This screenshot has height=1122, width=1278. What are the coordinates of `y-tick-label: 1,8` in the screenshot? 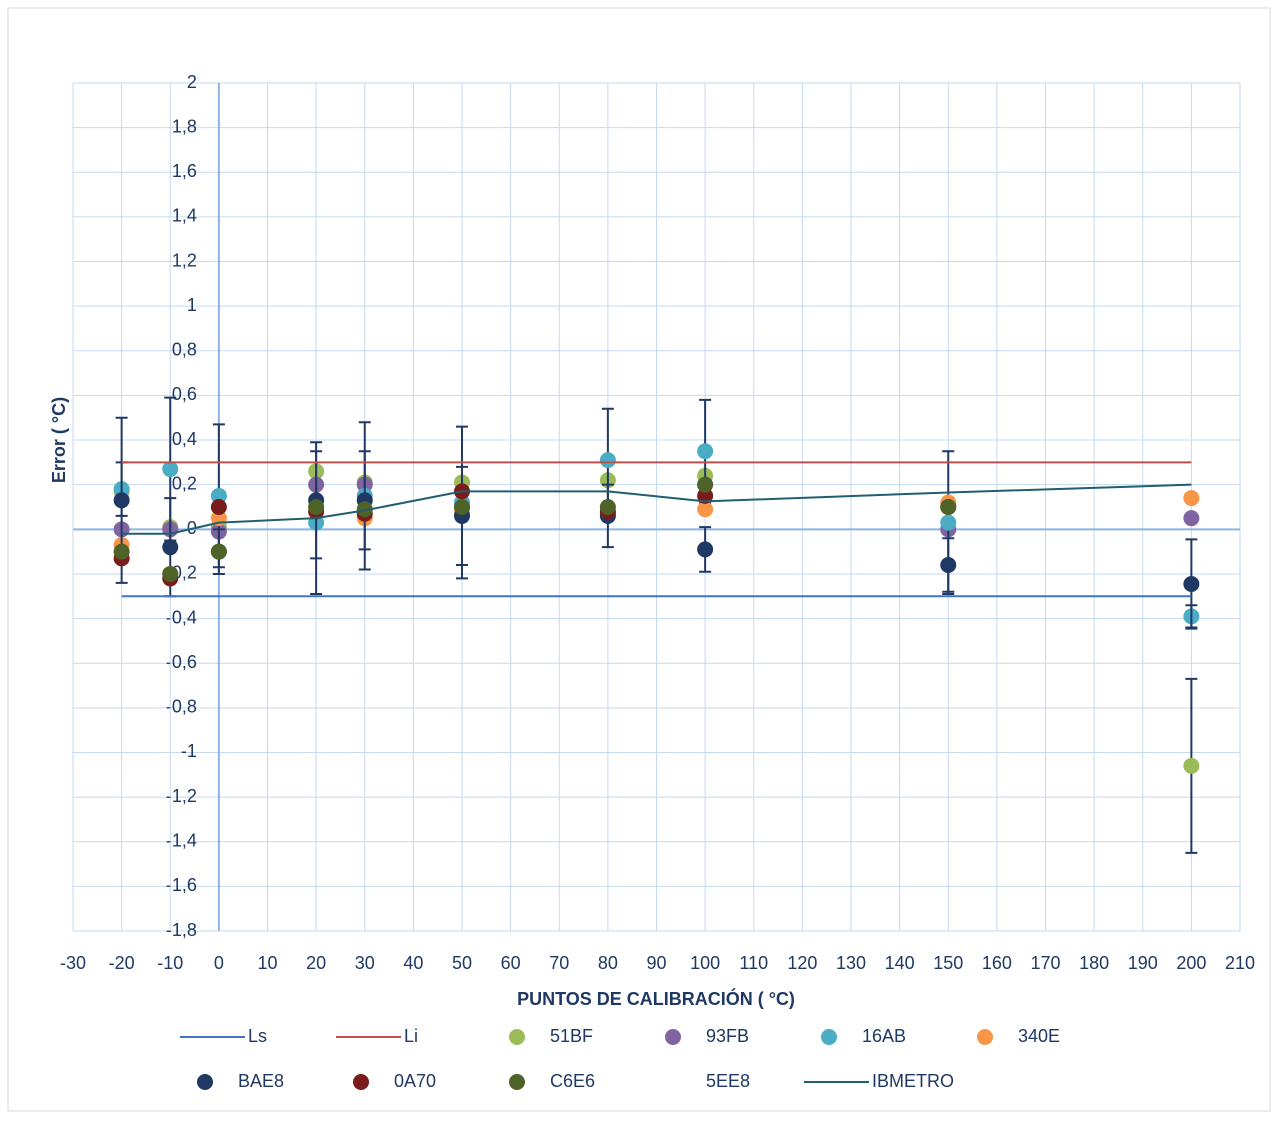 It's located at (184, 126).